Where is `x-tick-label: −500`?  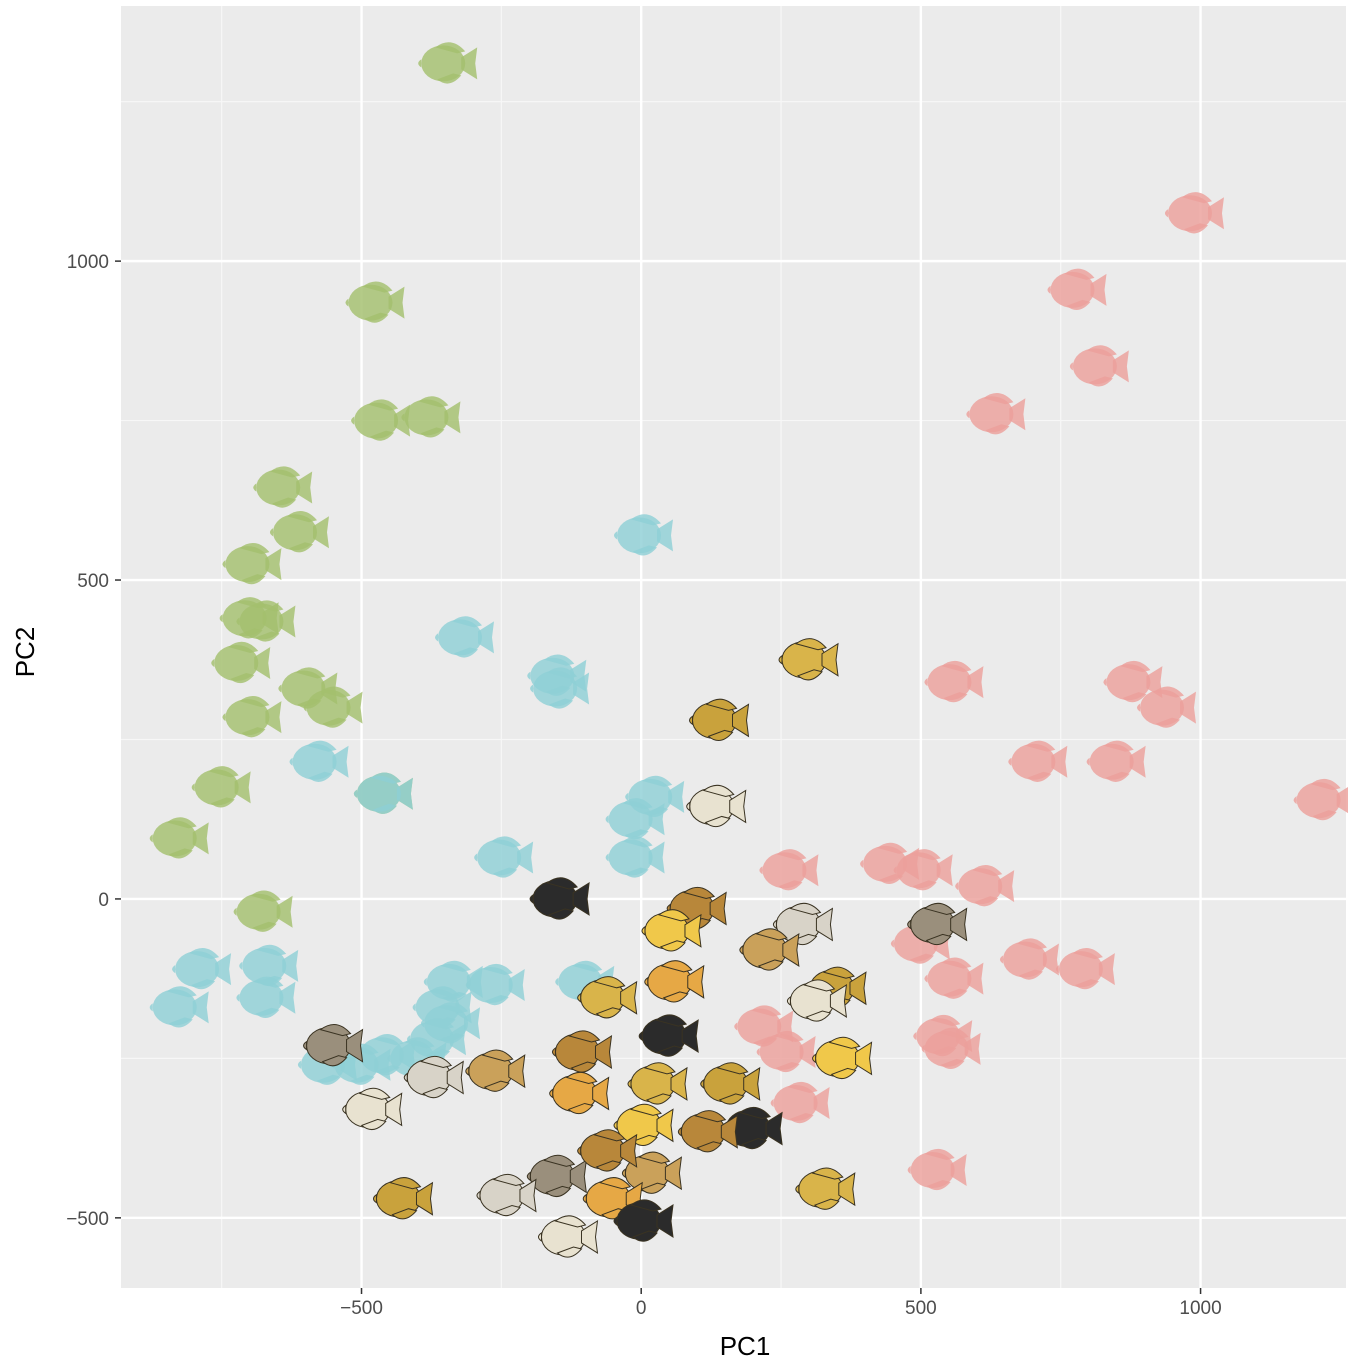 x-tick-label: −500 is located at coordinates (361, 1308).